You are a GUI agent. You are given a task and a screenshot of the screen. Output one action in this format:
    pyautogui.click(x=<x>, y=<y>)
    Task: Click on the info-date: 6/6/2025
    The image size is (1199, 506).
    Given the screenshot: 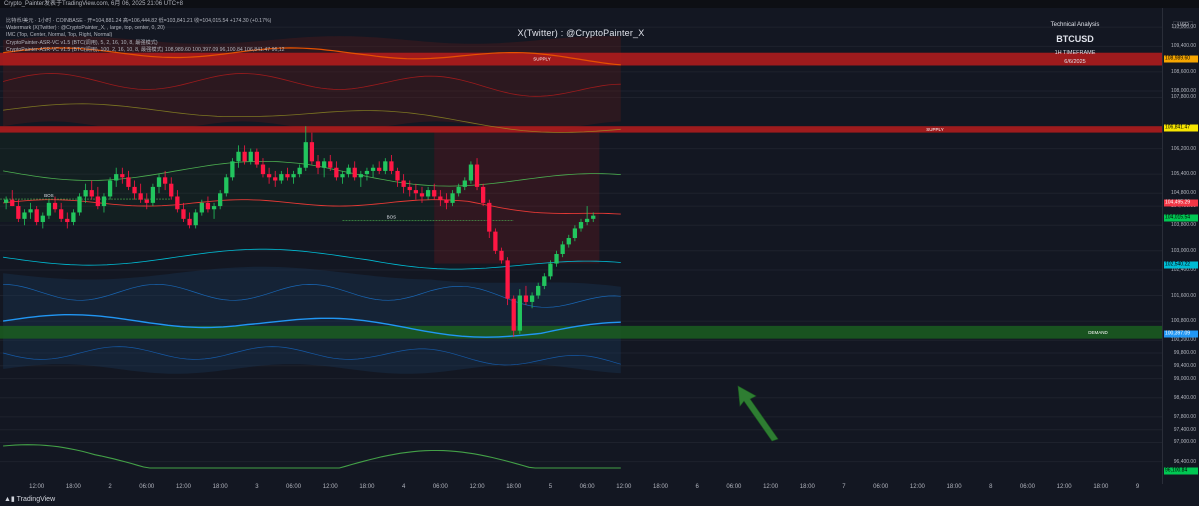 What is the action you would take?
    pyautogui.click(x=1075, y=62)
    